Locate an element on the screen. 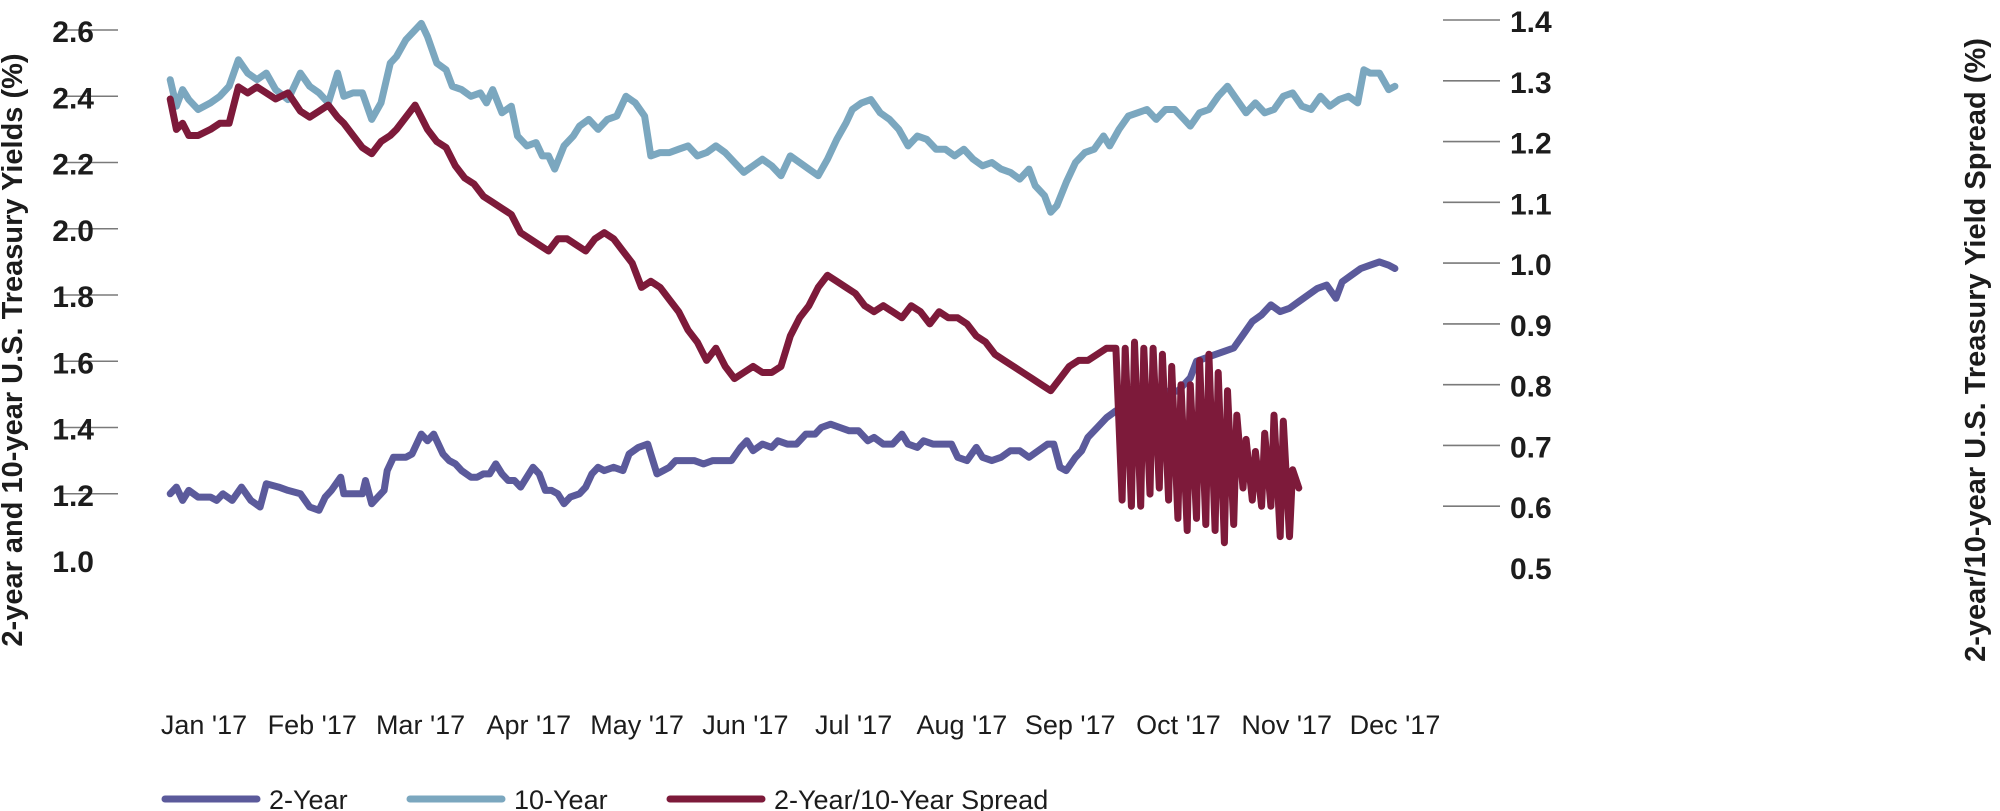  x-tick-label: May '17 is located at coordinates (637, 725).